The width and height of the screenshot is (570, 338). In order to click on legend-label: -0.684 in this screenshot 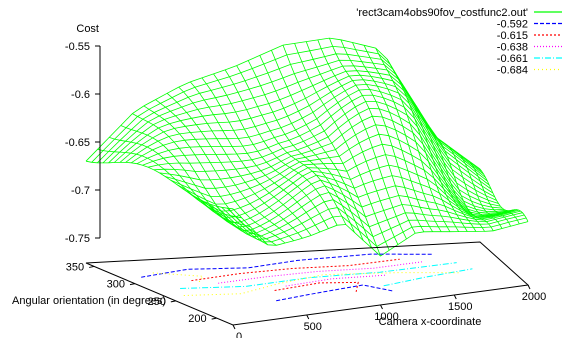, I will do `click(512, 71)`.